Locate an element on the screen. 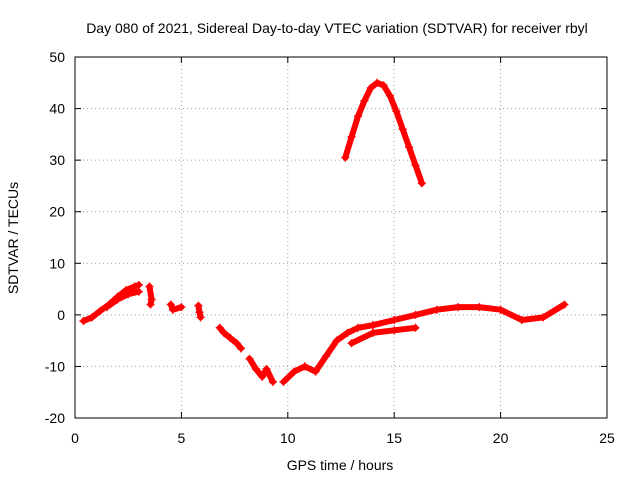 This screenshot has height=480, width=640. series-trace-arc is located at coordinates (383, 133).